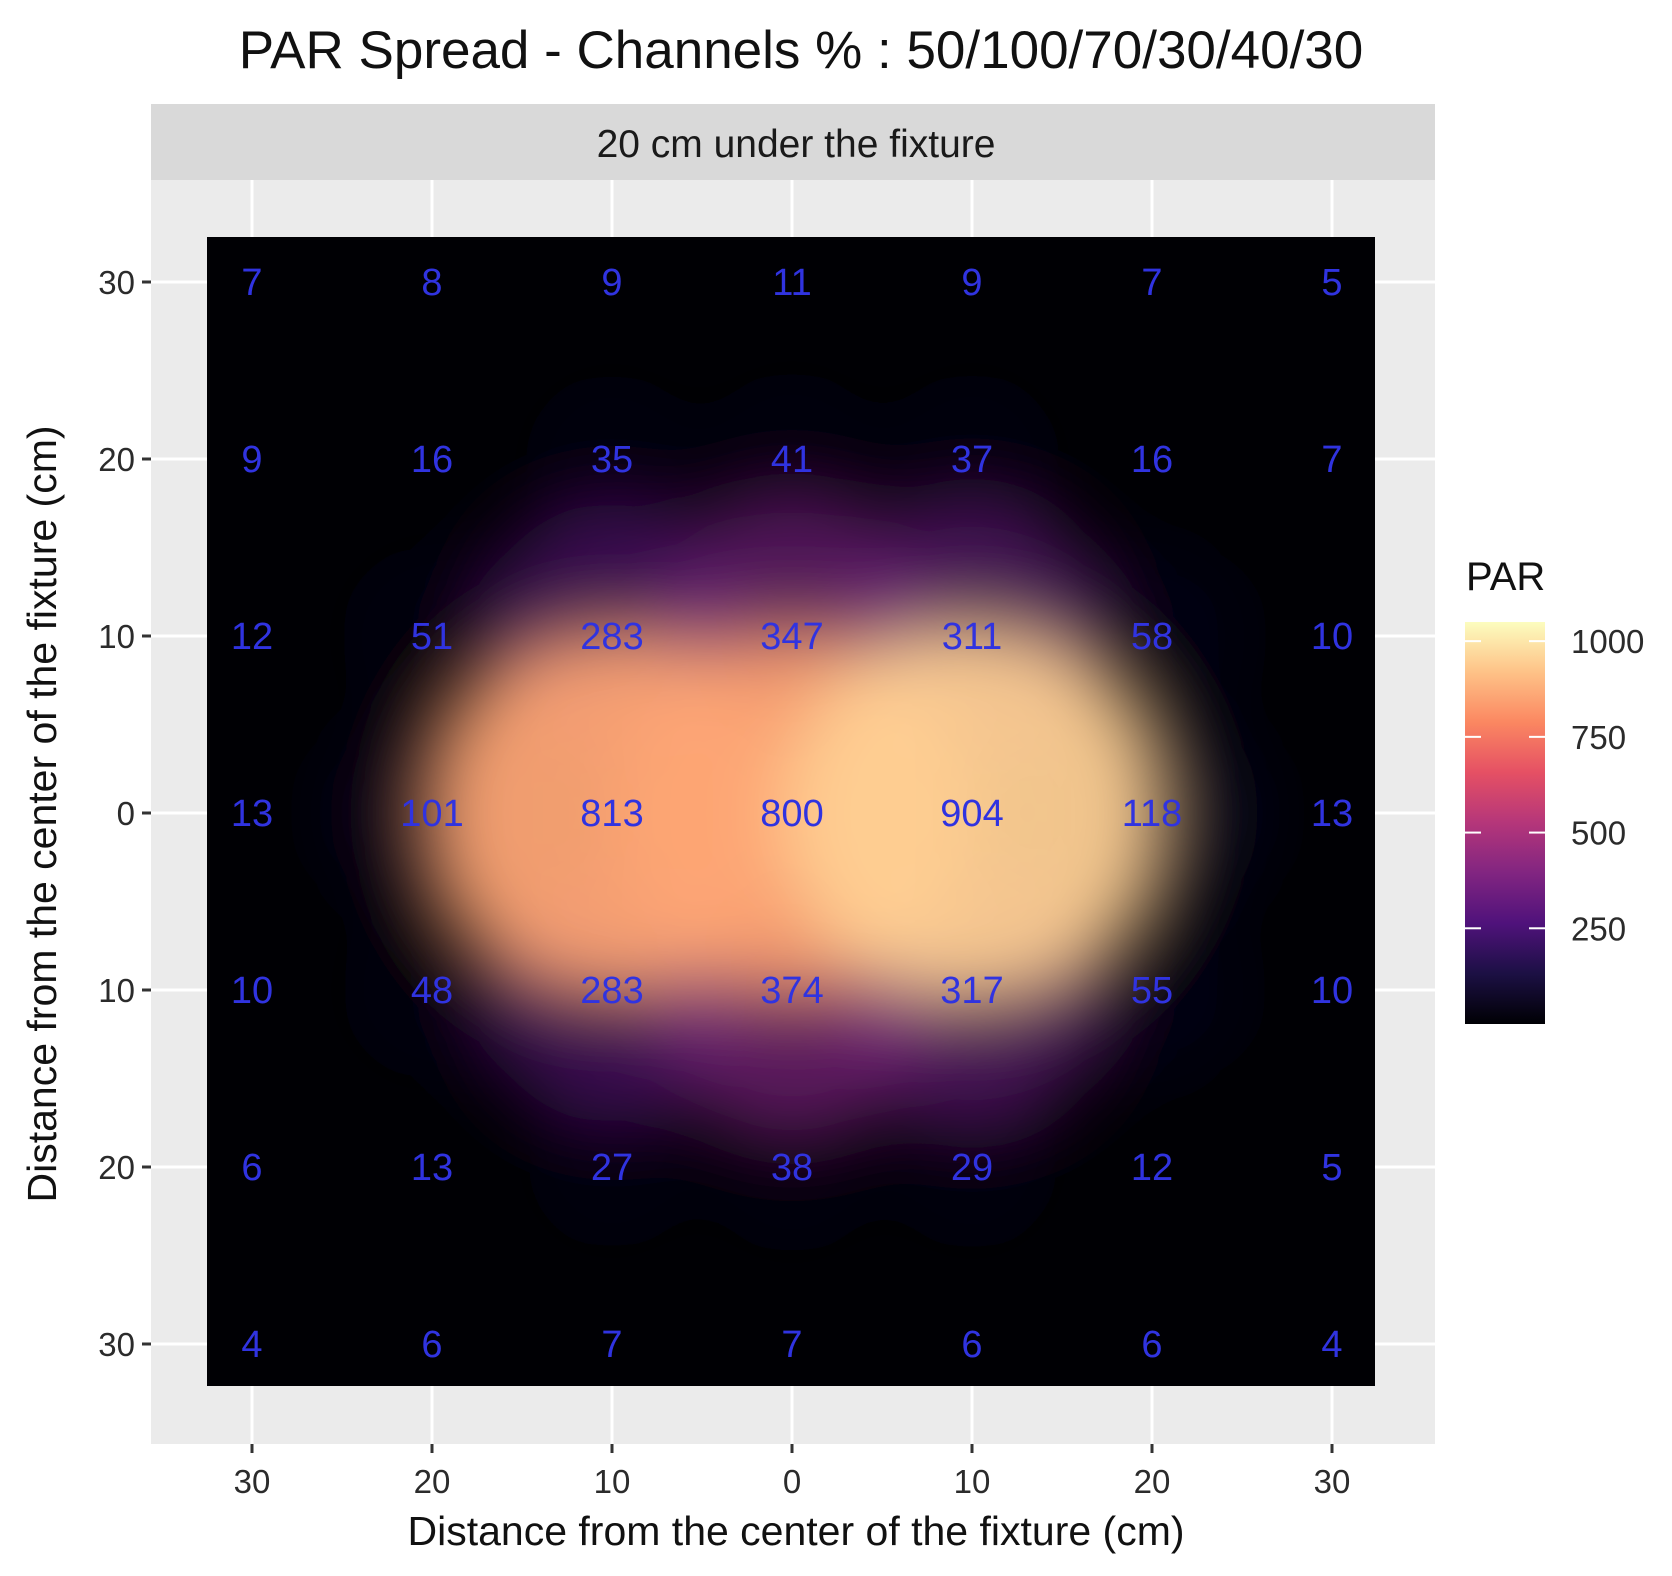 This screenshot has height=1576, width=1672. I want to click on y-tick-label: 0, so click(126, 813).